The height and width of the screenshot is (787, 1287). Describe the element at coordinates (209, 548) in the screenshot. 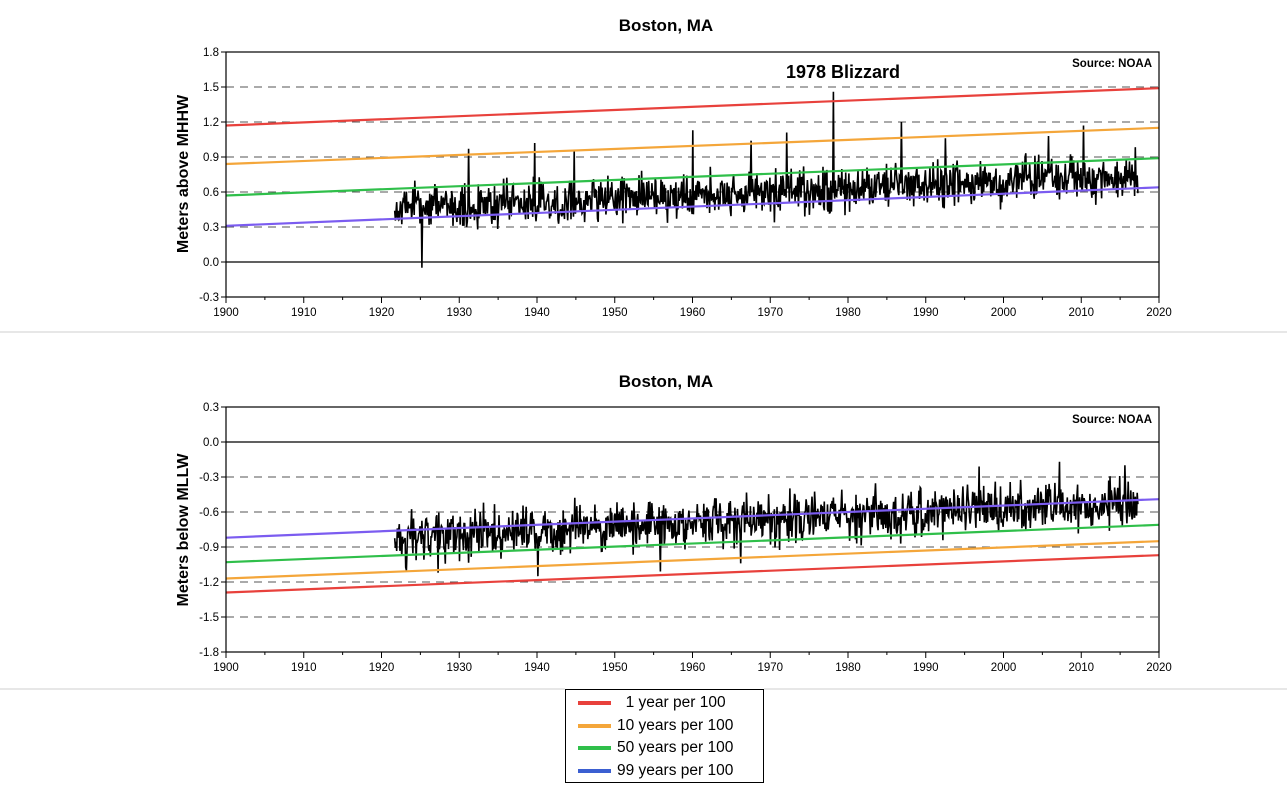

I see `y-tick-label: -0.9` at that location.